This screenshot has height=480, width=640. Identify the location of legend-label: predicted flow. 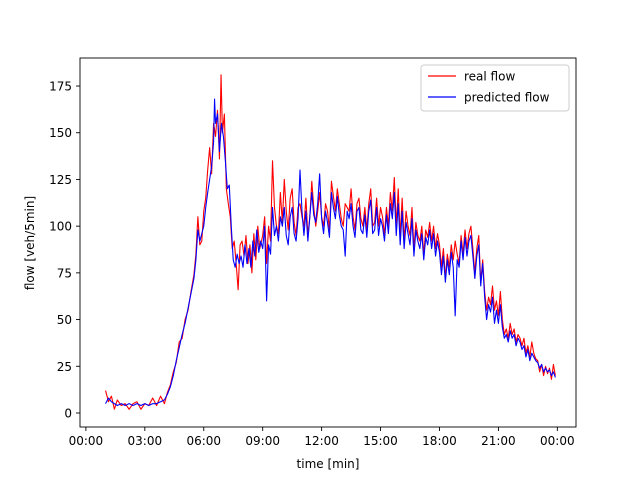
(507, 98).